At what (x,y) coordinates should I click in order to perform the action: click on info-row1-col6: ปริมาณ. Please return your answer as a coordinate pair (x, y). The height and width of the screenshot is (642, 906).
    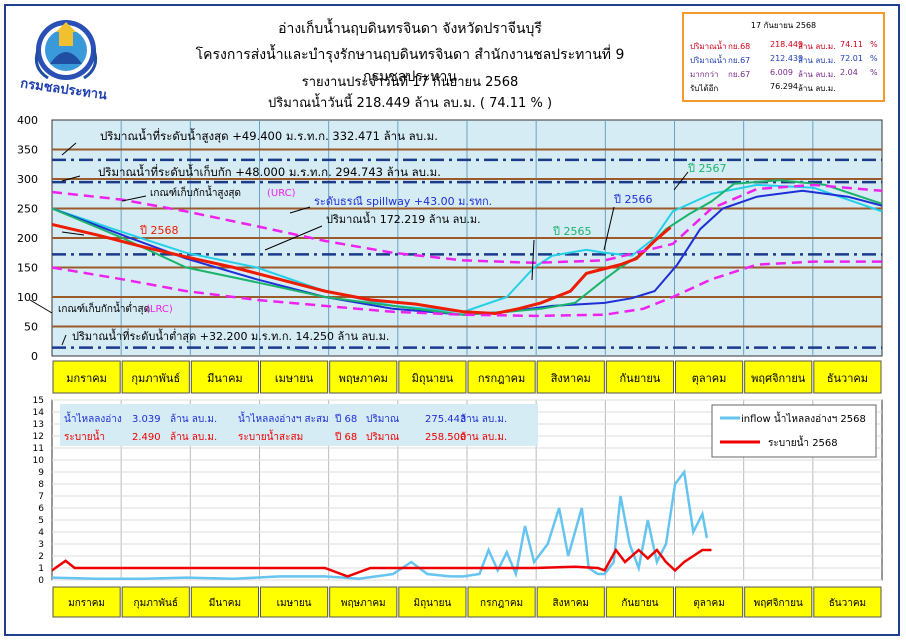
    Looking at the image, I should click on (382, 419).